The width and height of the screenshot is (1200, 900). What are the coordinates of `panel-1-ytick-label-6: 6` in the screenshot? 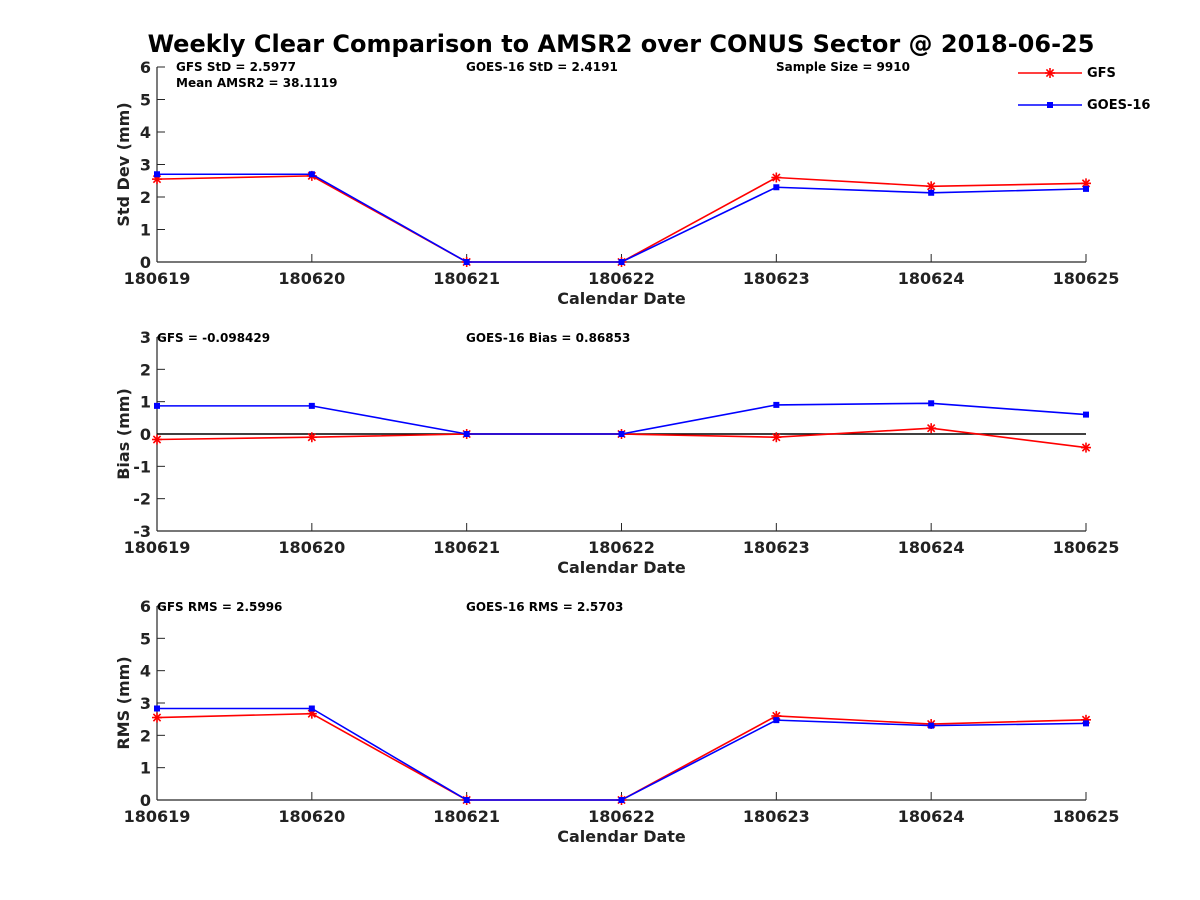 It's located at (145, 67).